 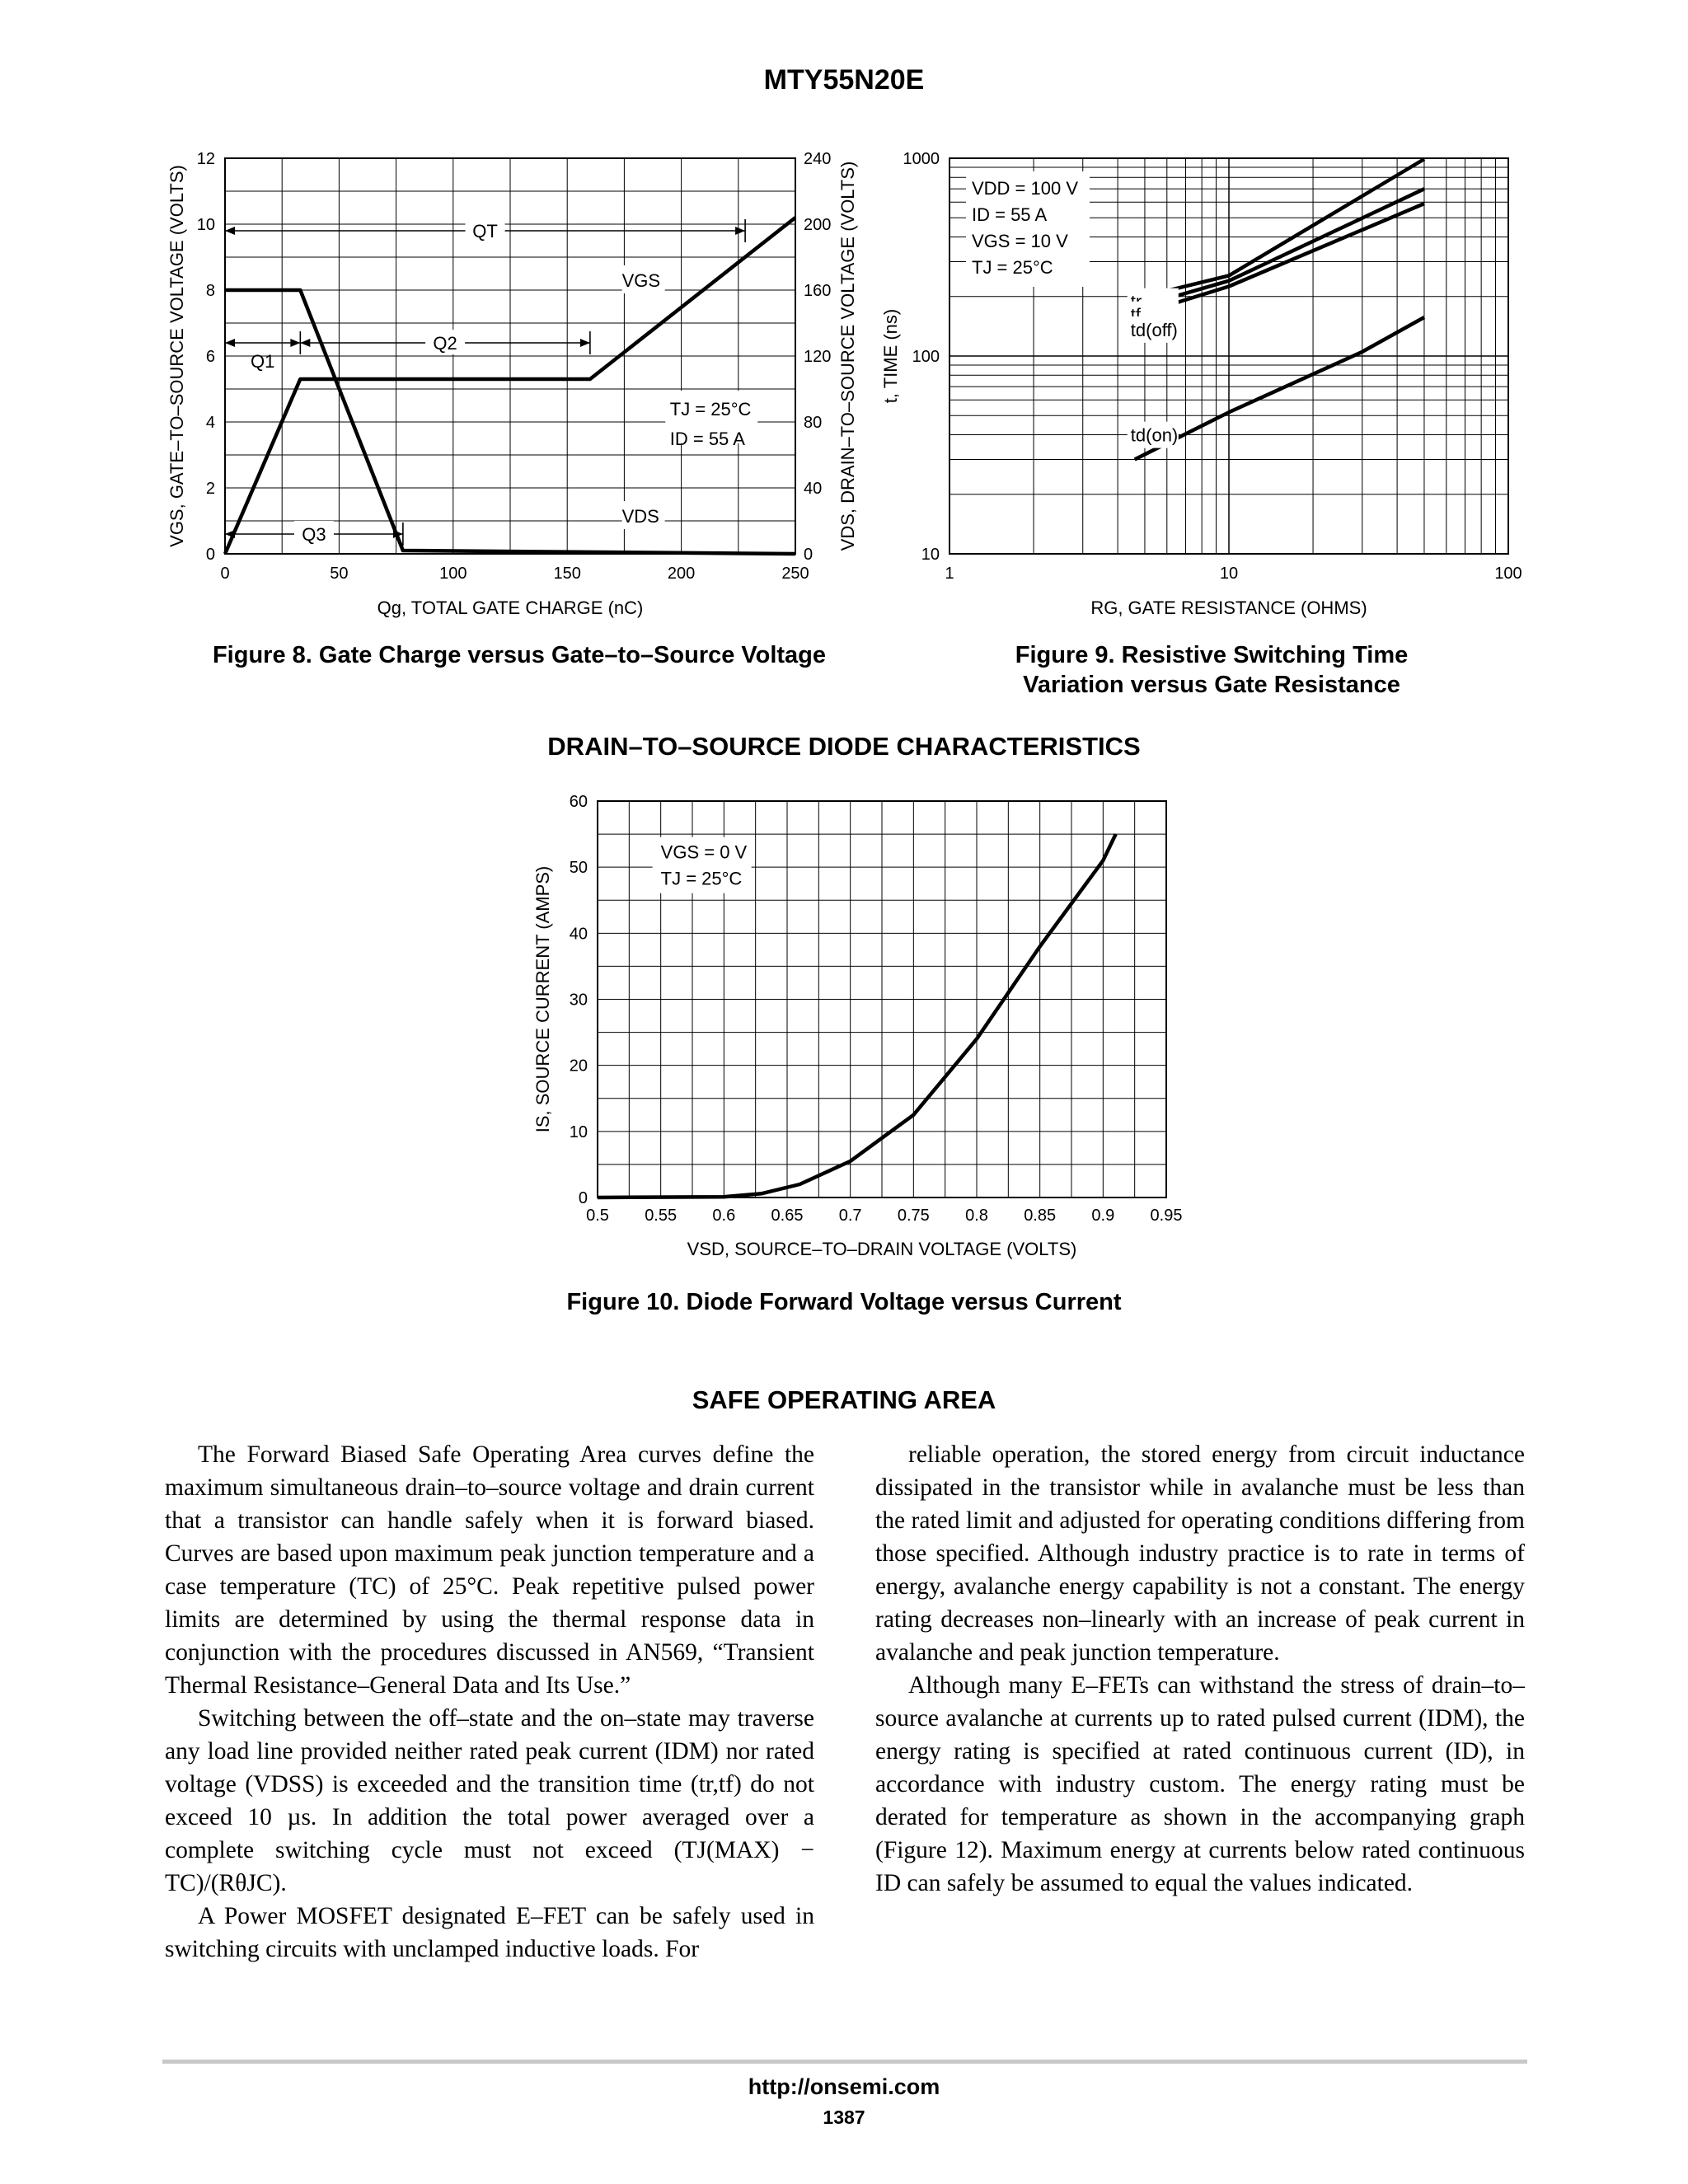 I want to click on dimension-arrow-q2-head-left, so click(x=305, y=343).